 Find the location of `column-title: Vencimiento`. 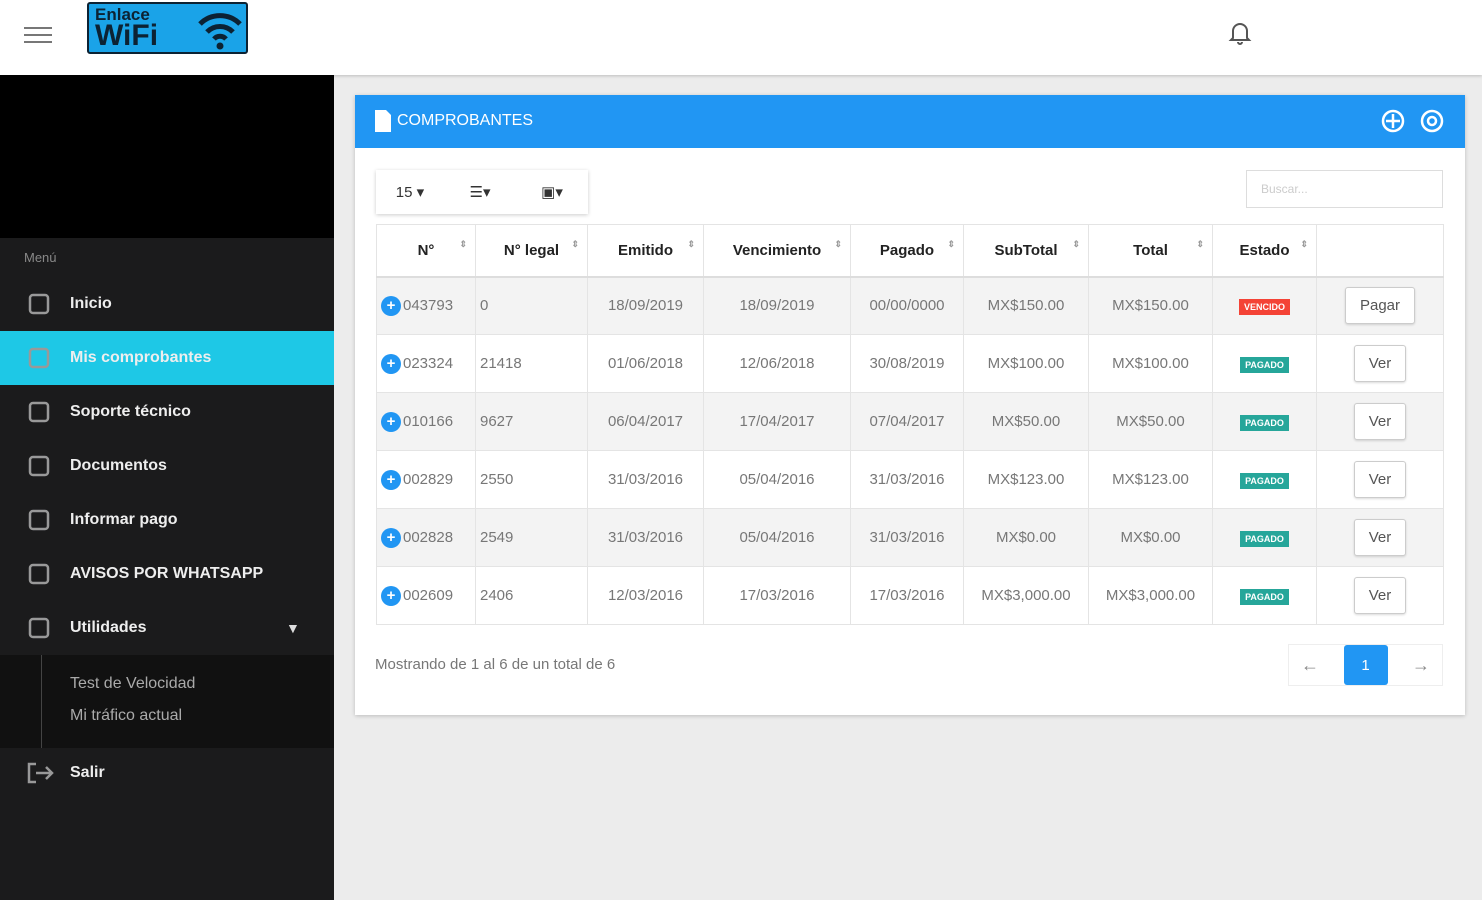

column-title: Vencimiento is located at coordinates (777, 250).